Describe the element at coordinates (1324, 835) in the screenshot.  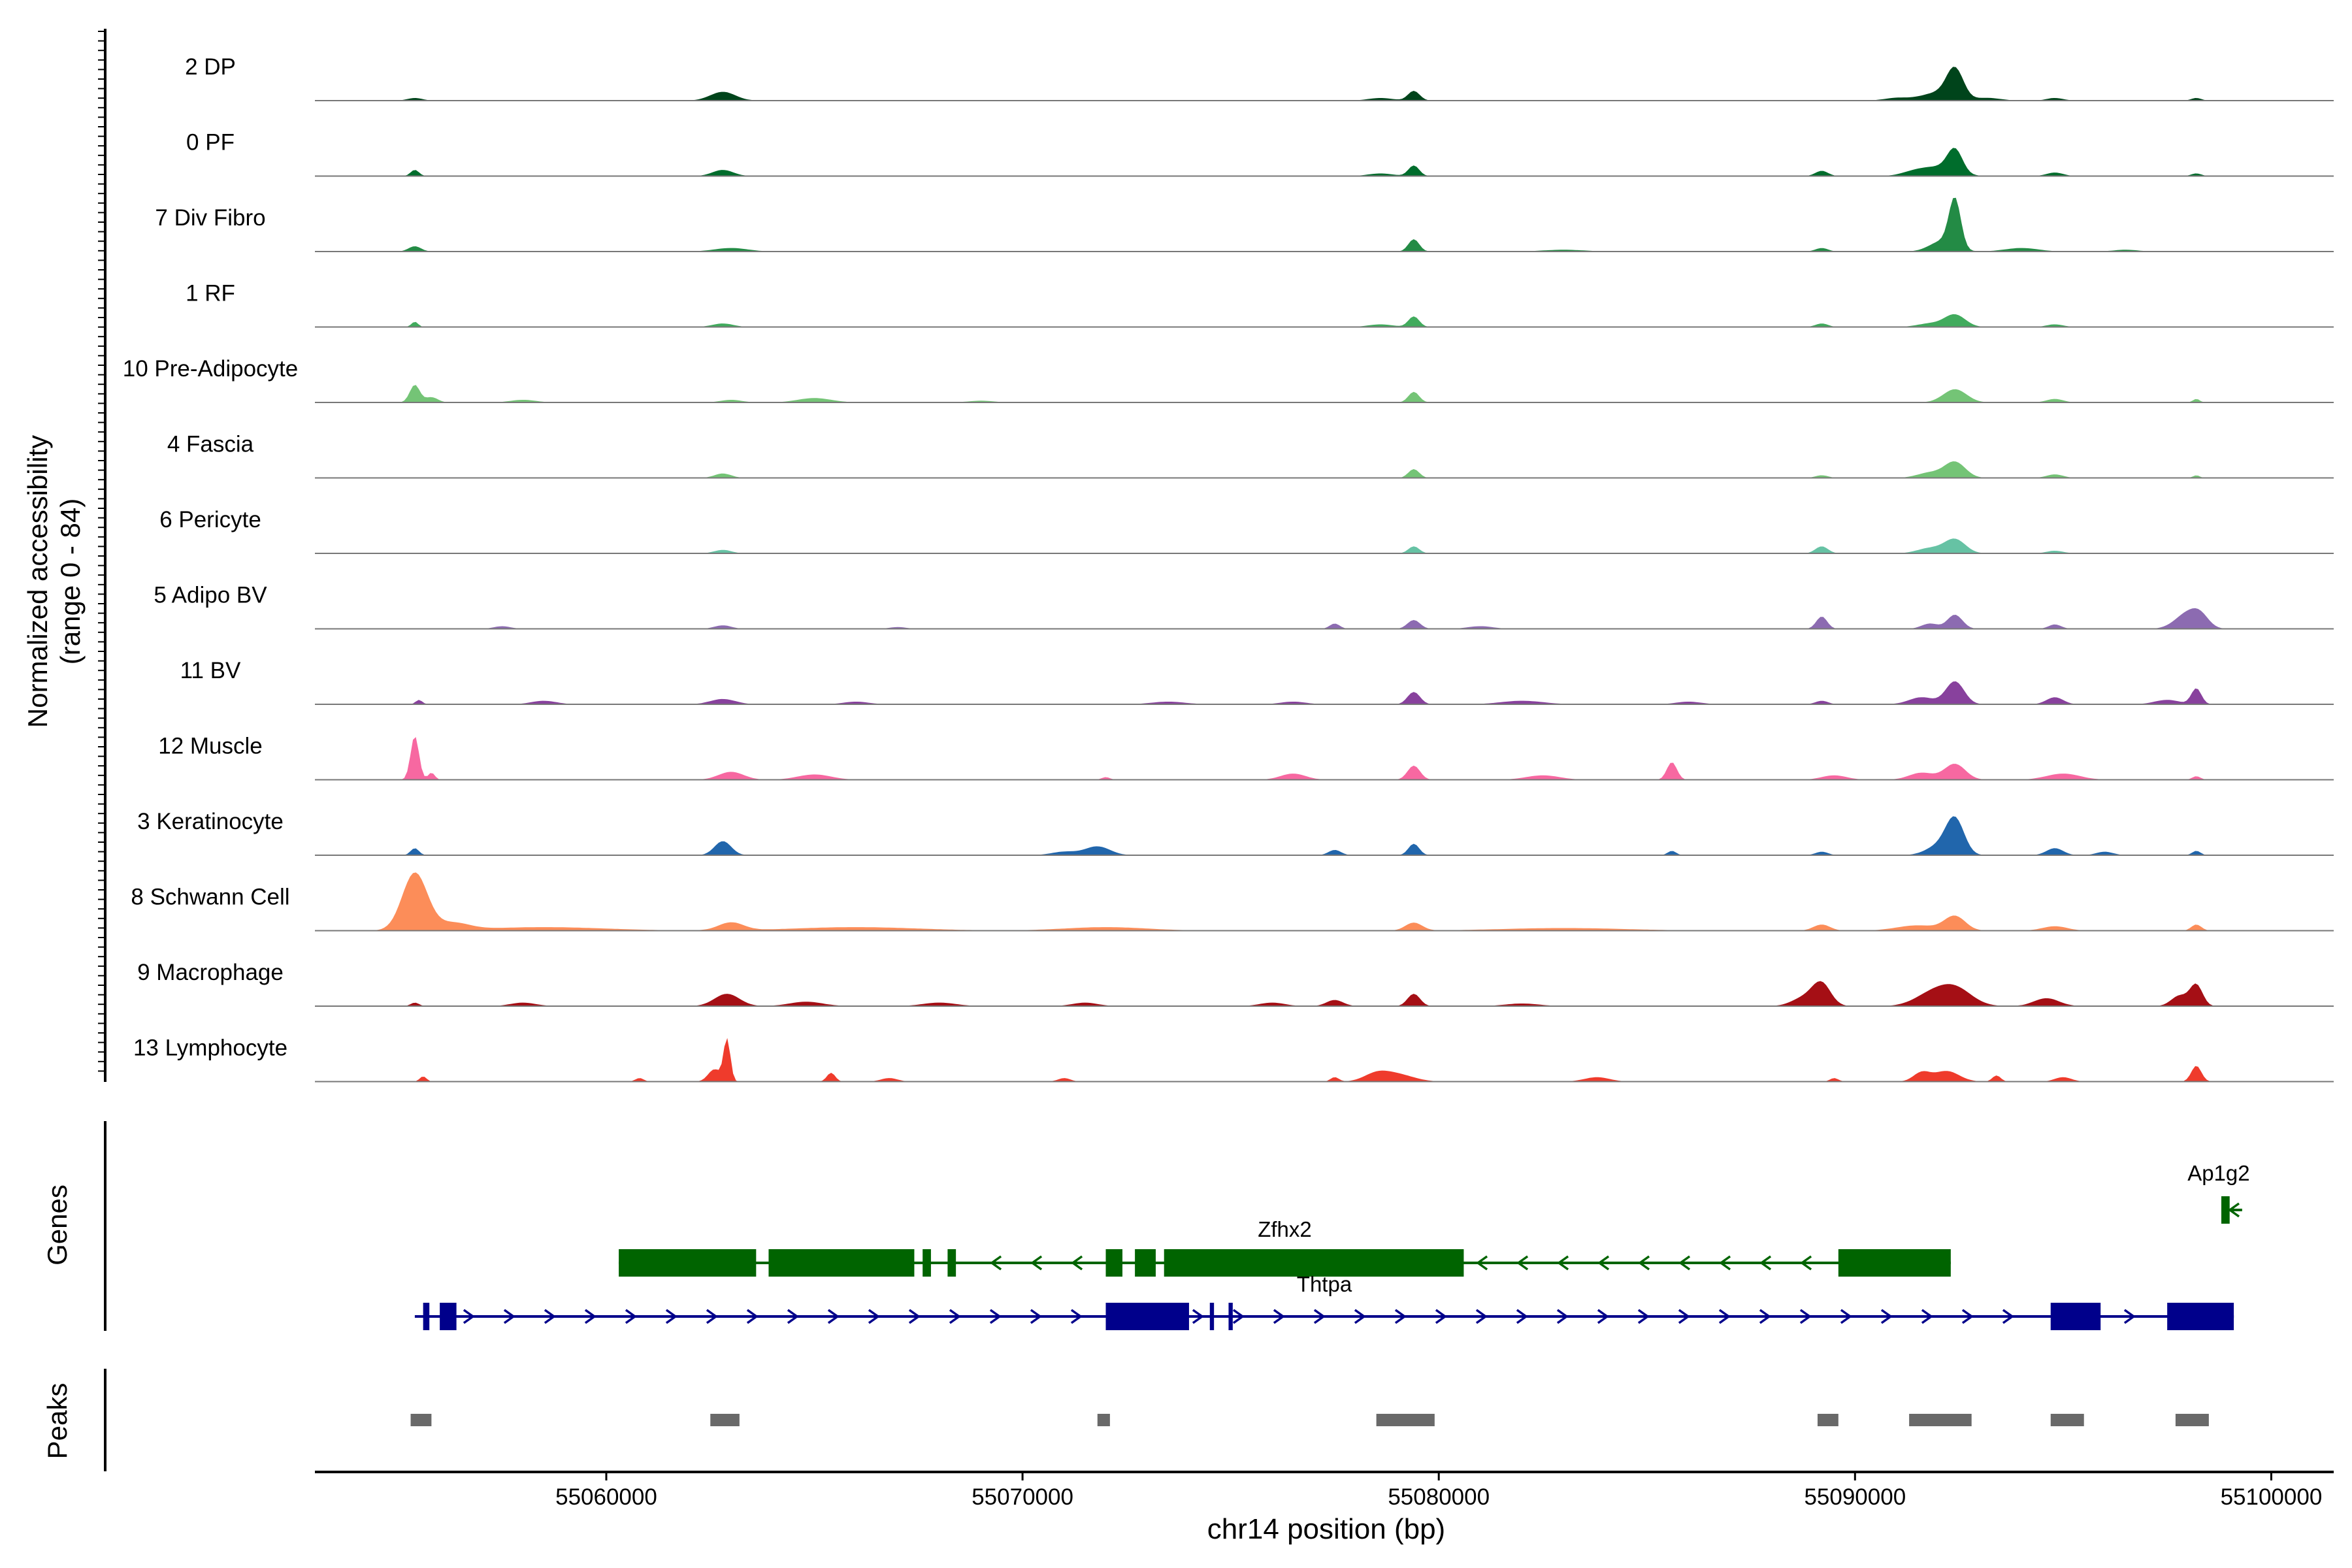
I see `coverage-3-keratinocyte` at that location.